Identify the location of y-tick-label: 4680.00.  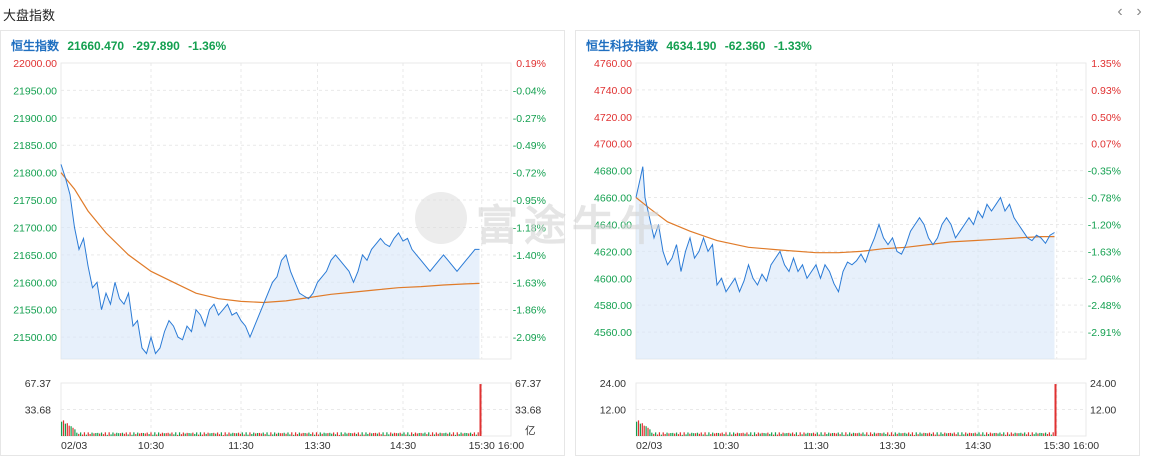
(613, 172).